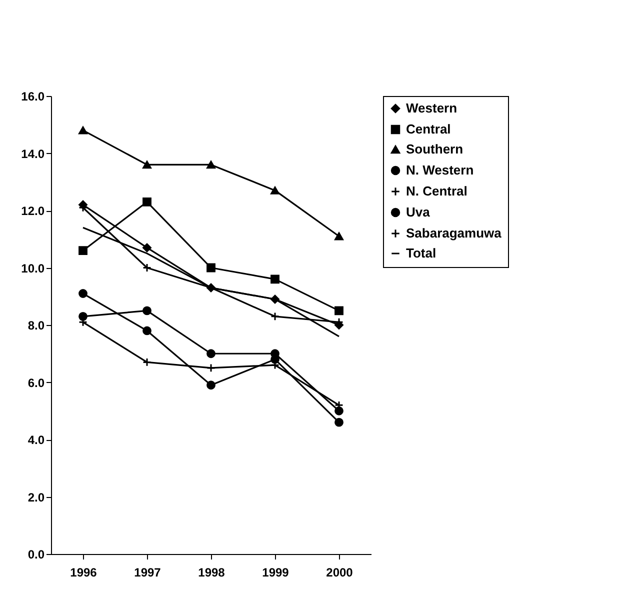  Describe the element at coordinates (212, 573) in the screenshot. I see `x-tick-label: 1998` at that location.